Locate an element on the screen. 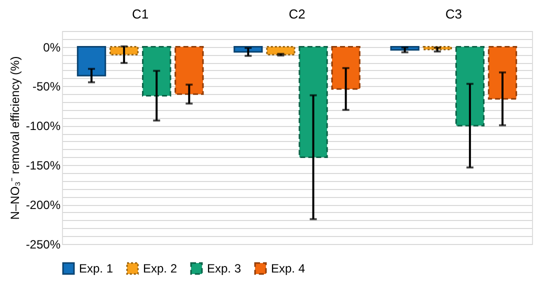 This screenshot has height=297, width=550. y-tick-label: -200% is located at coordinates (43, 205).